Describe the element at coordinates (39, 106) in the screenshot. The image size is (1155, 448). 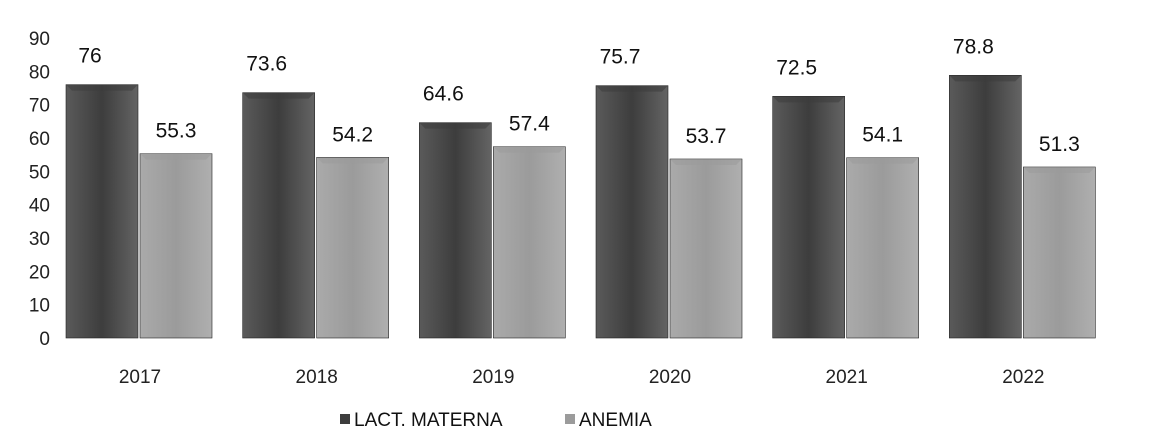
I see `y-tick-label: 70` at that location.